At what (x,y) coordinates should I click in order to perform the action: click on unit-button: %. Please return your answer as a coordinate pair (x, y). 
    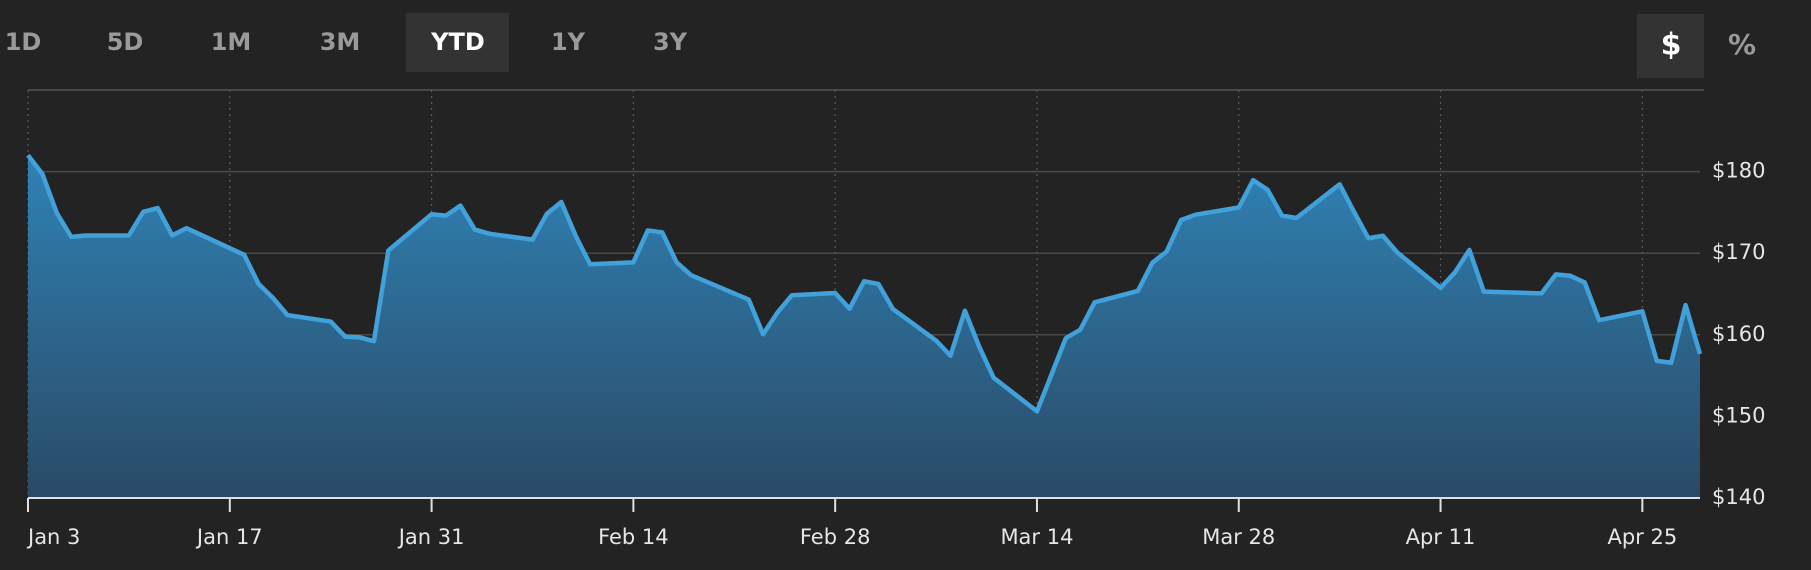
    Looking at the image, I should click on (1742, 44).